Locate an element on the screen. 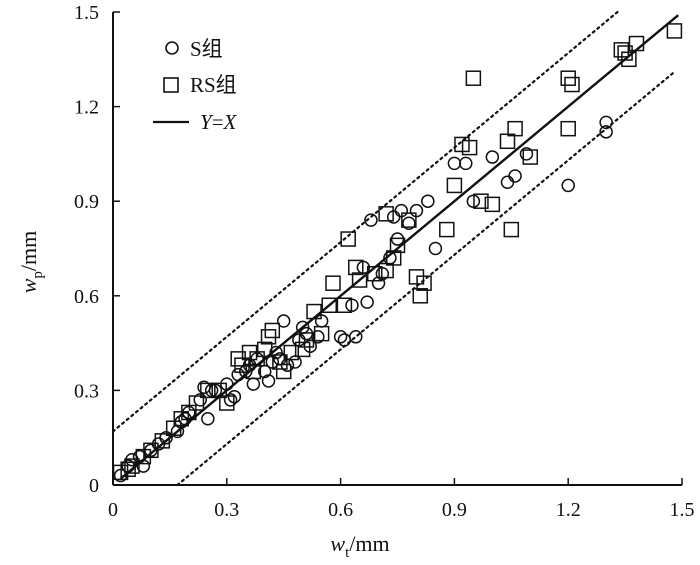 The width and height of the screenshot is (700, 565). legend-rs-label: RS组 is located at coordinates (213, 85).